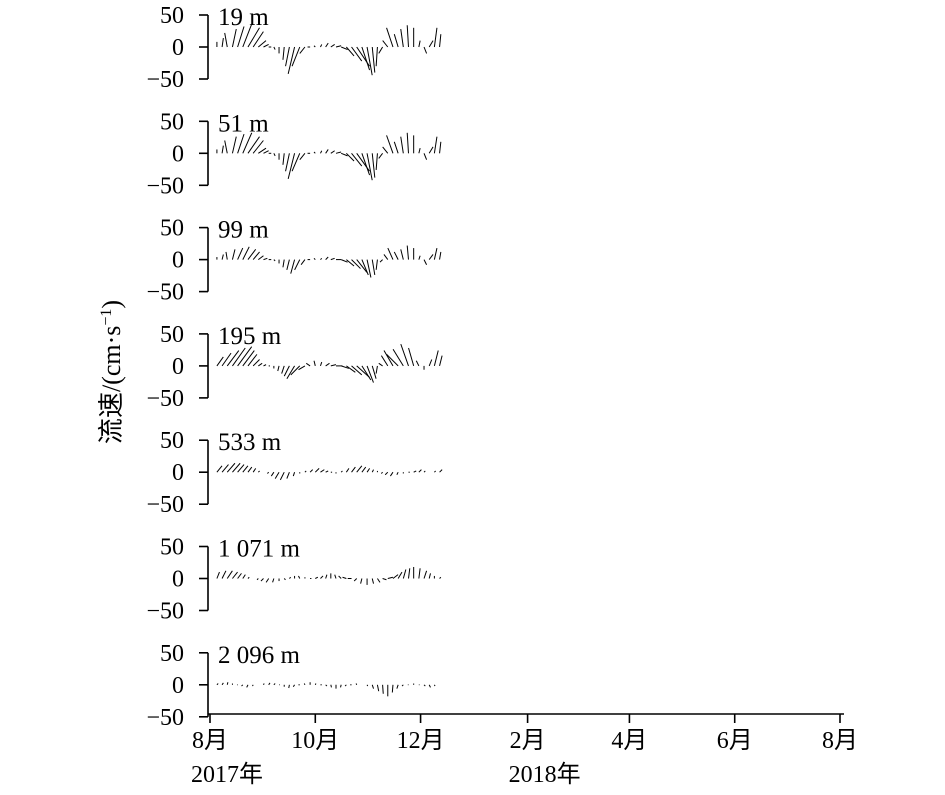 The height and width of the screenshot is (795, 945). What do you see at coordinates (210, 741) in the screenshot?
I see `x-tick-label: 8月` at bounding box center [210, 741].